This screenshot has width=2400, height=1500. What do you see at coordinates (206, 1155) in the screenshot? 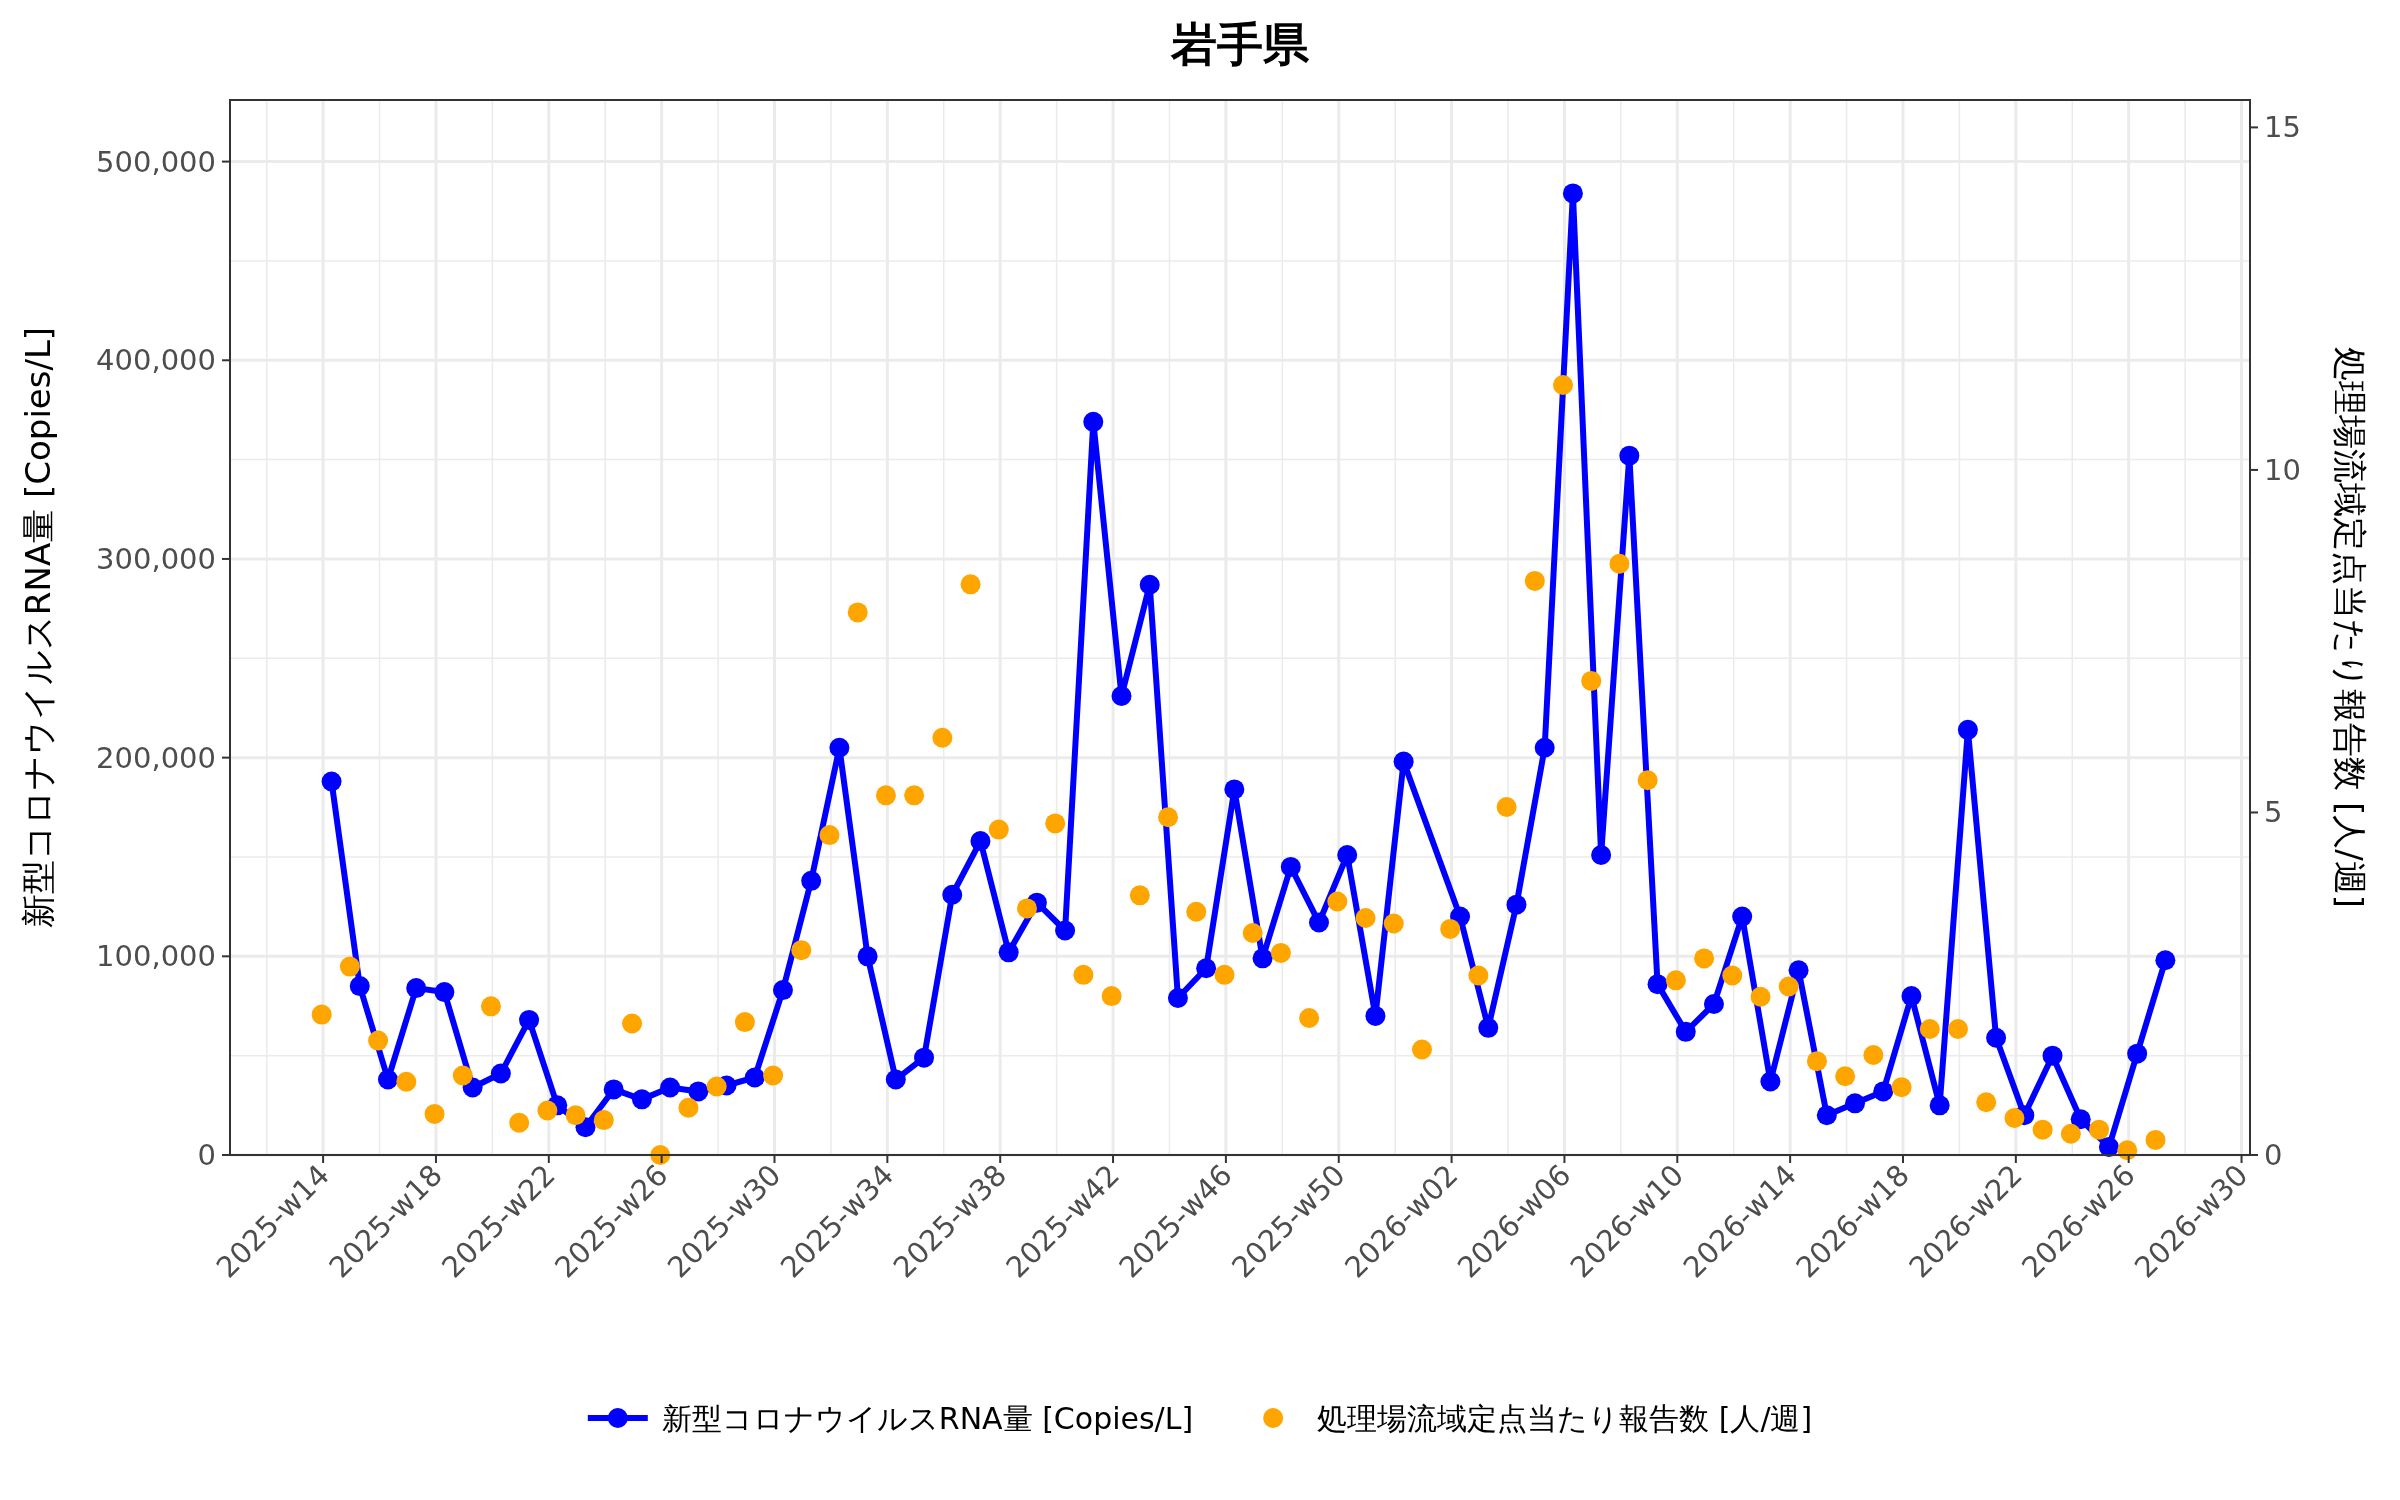
I see `y-tick-label: 0` at bounding box center [206, 1155].